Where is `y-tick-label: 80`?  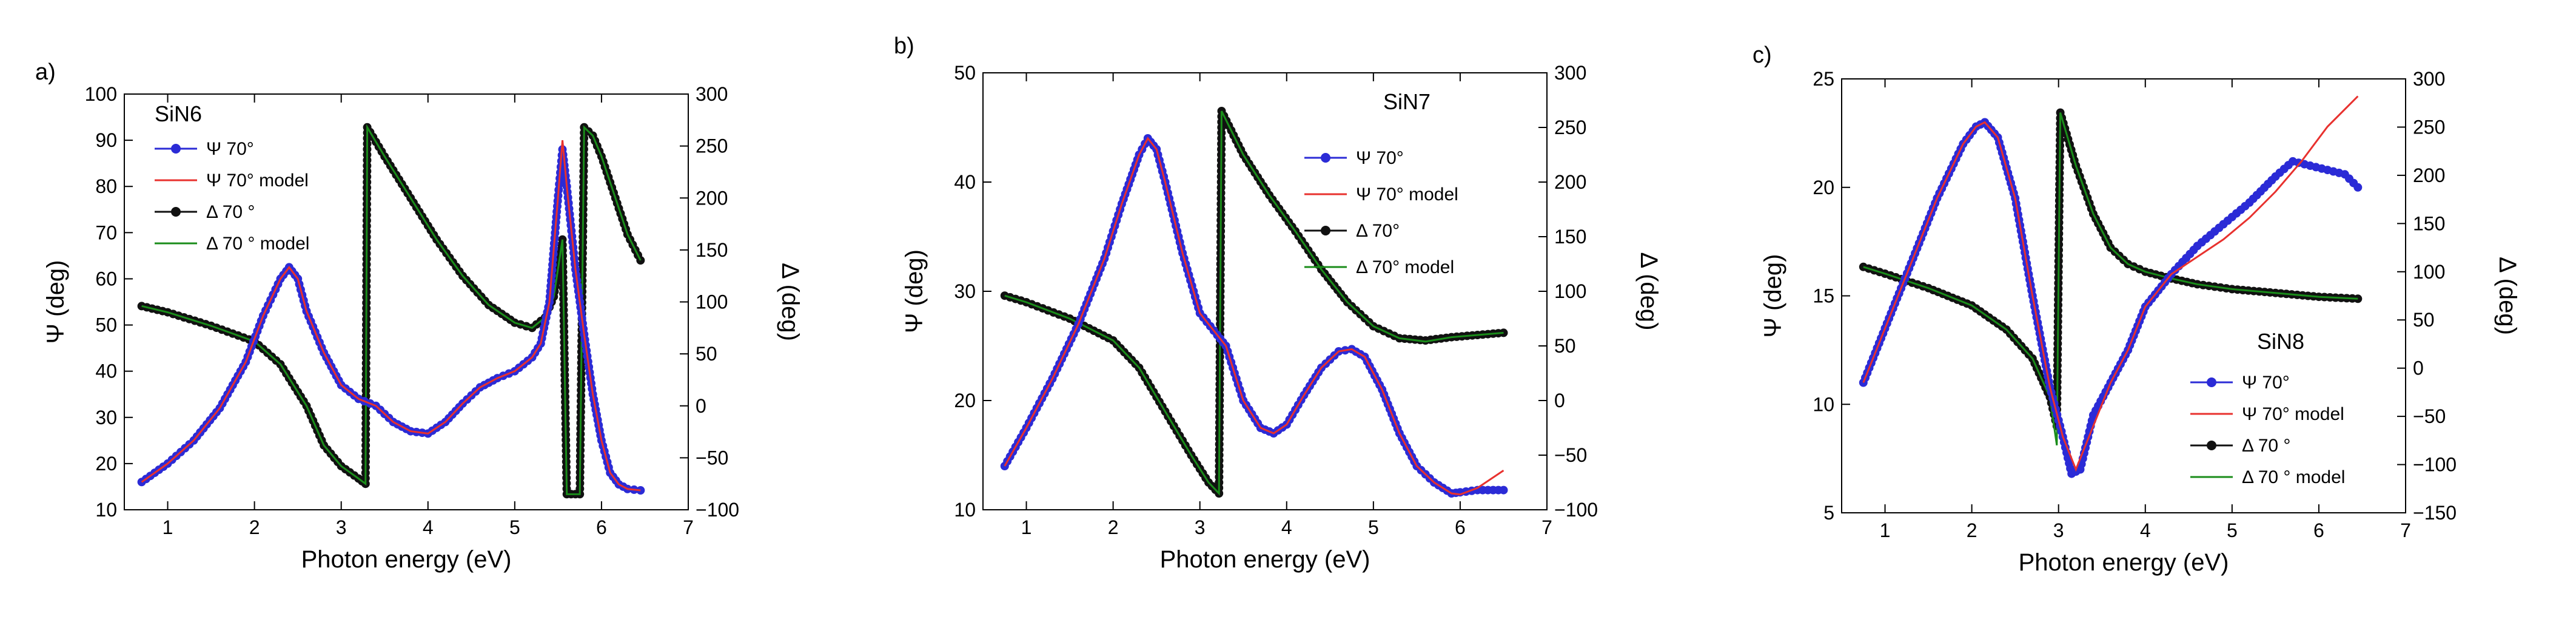
y-tick-label: 80 is located at coordinates (106, 186).